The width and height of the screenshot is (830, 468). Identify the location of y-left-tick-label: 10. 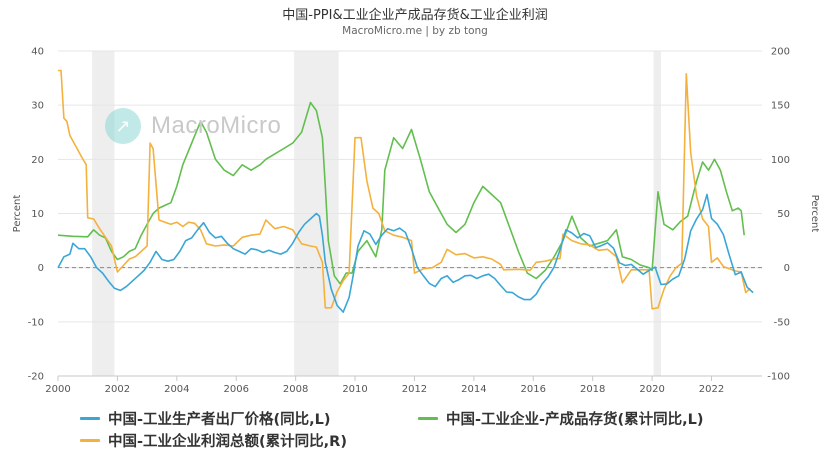
(37, 214).